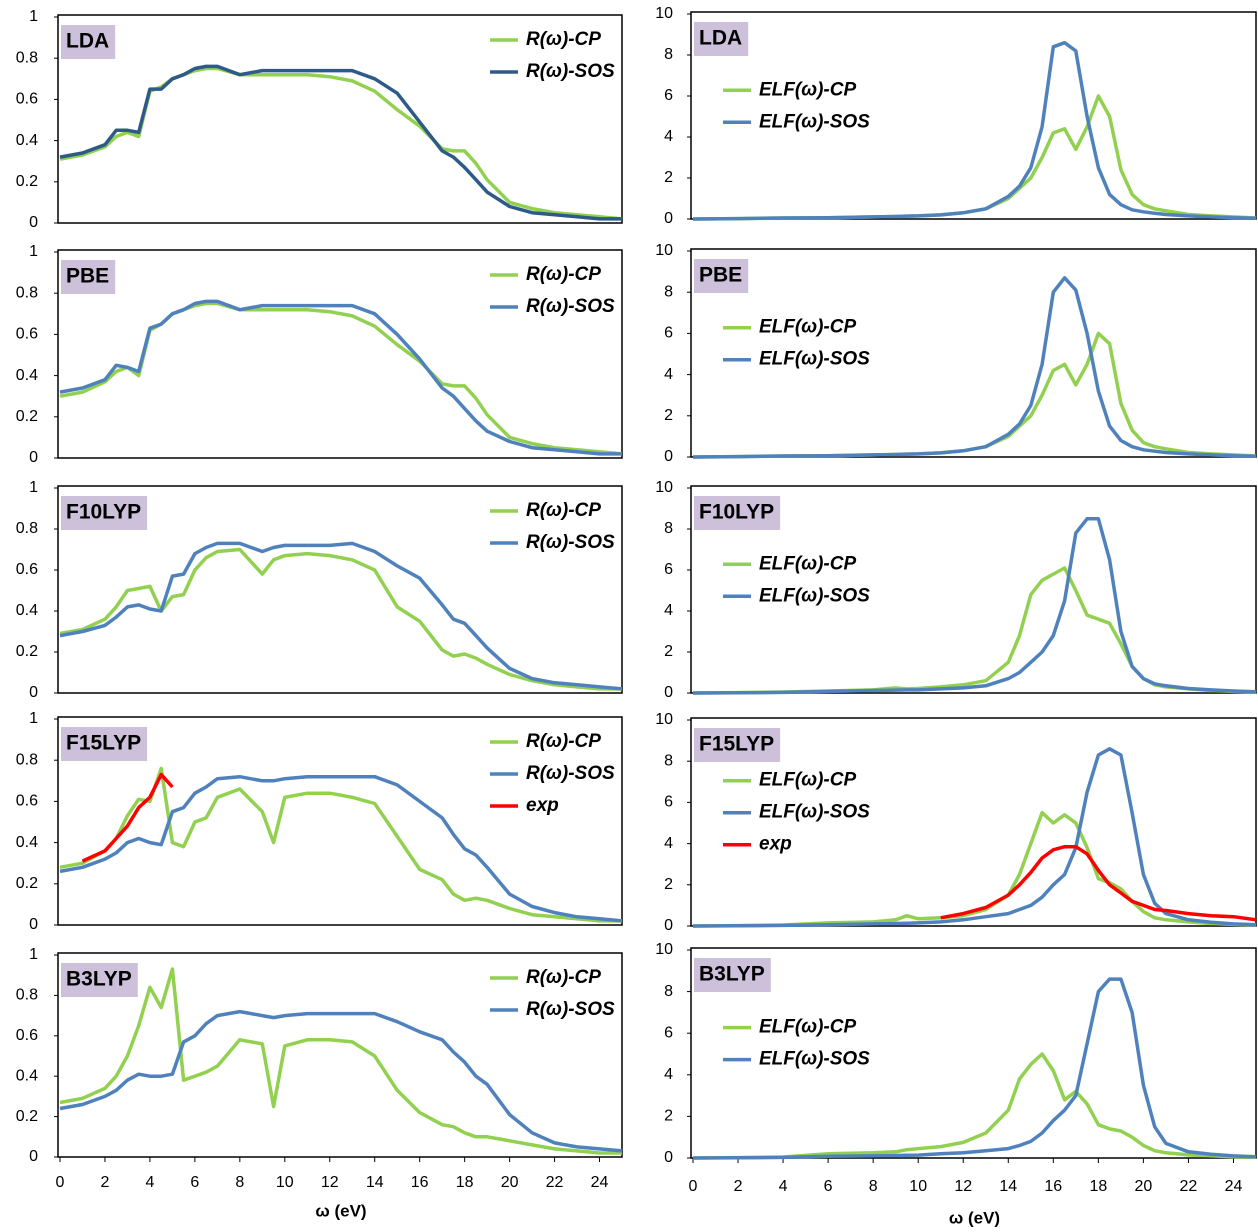 The width and height of the screenshot is (1258, 1232). I want to click on panel: 0 0.2 0.4 0.6 0.8 1 PBE R(ω)-CP R(ω)-SOS, so click(319, 354).